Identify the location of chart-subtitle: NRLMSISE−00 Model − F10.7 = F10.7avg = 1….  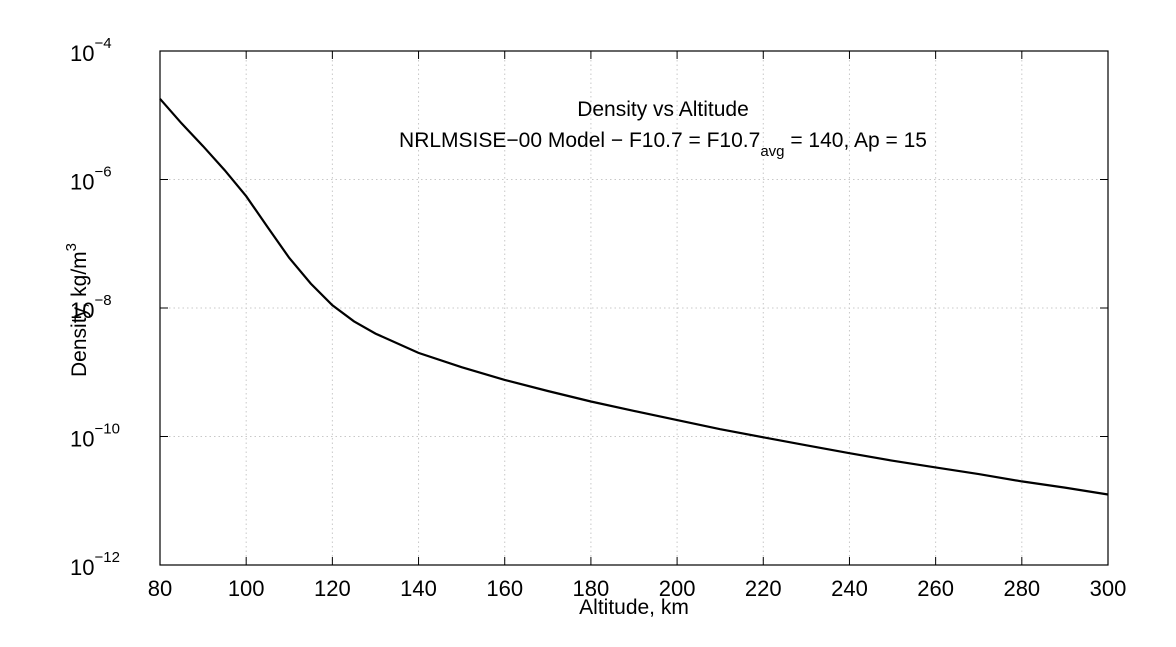
(663, 144).